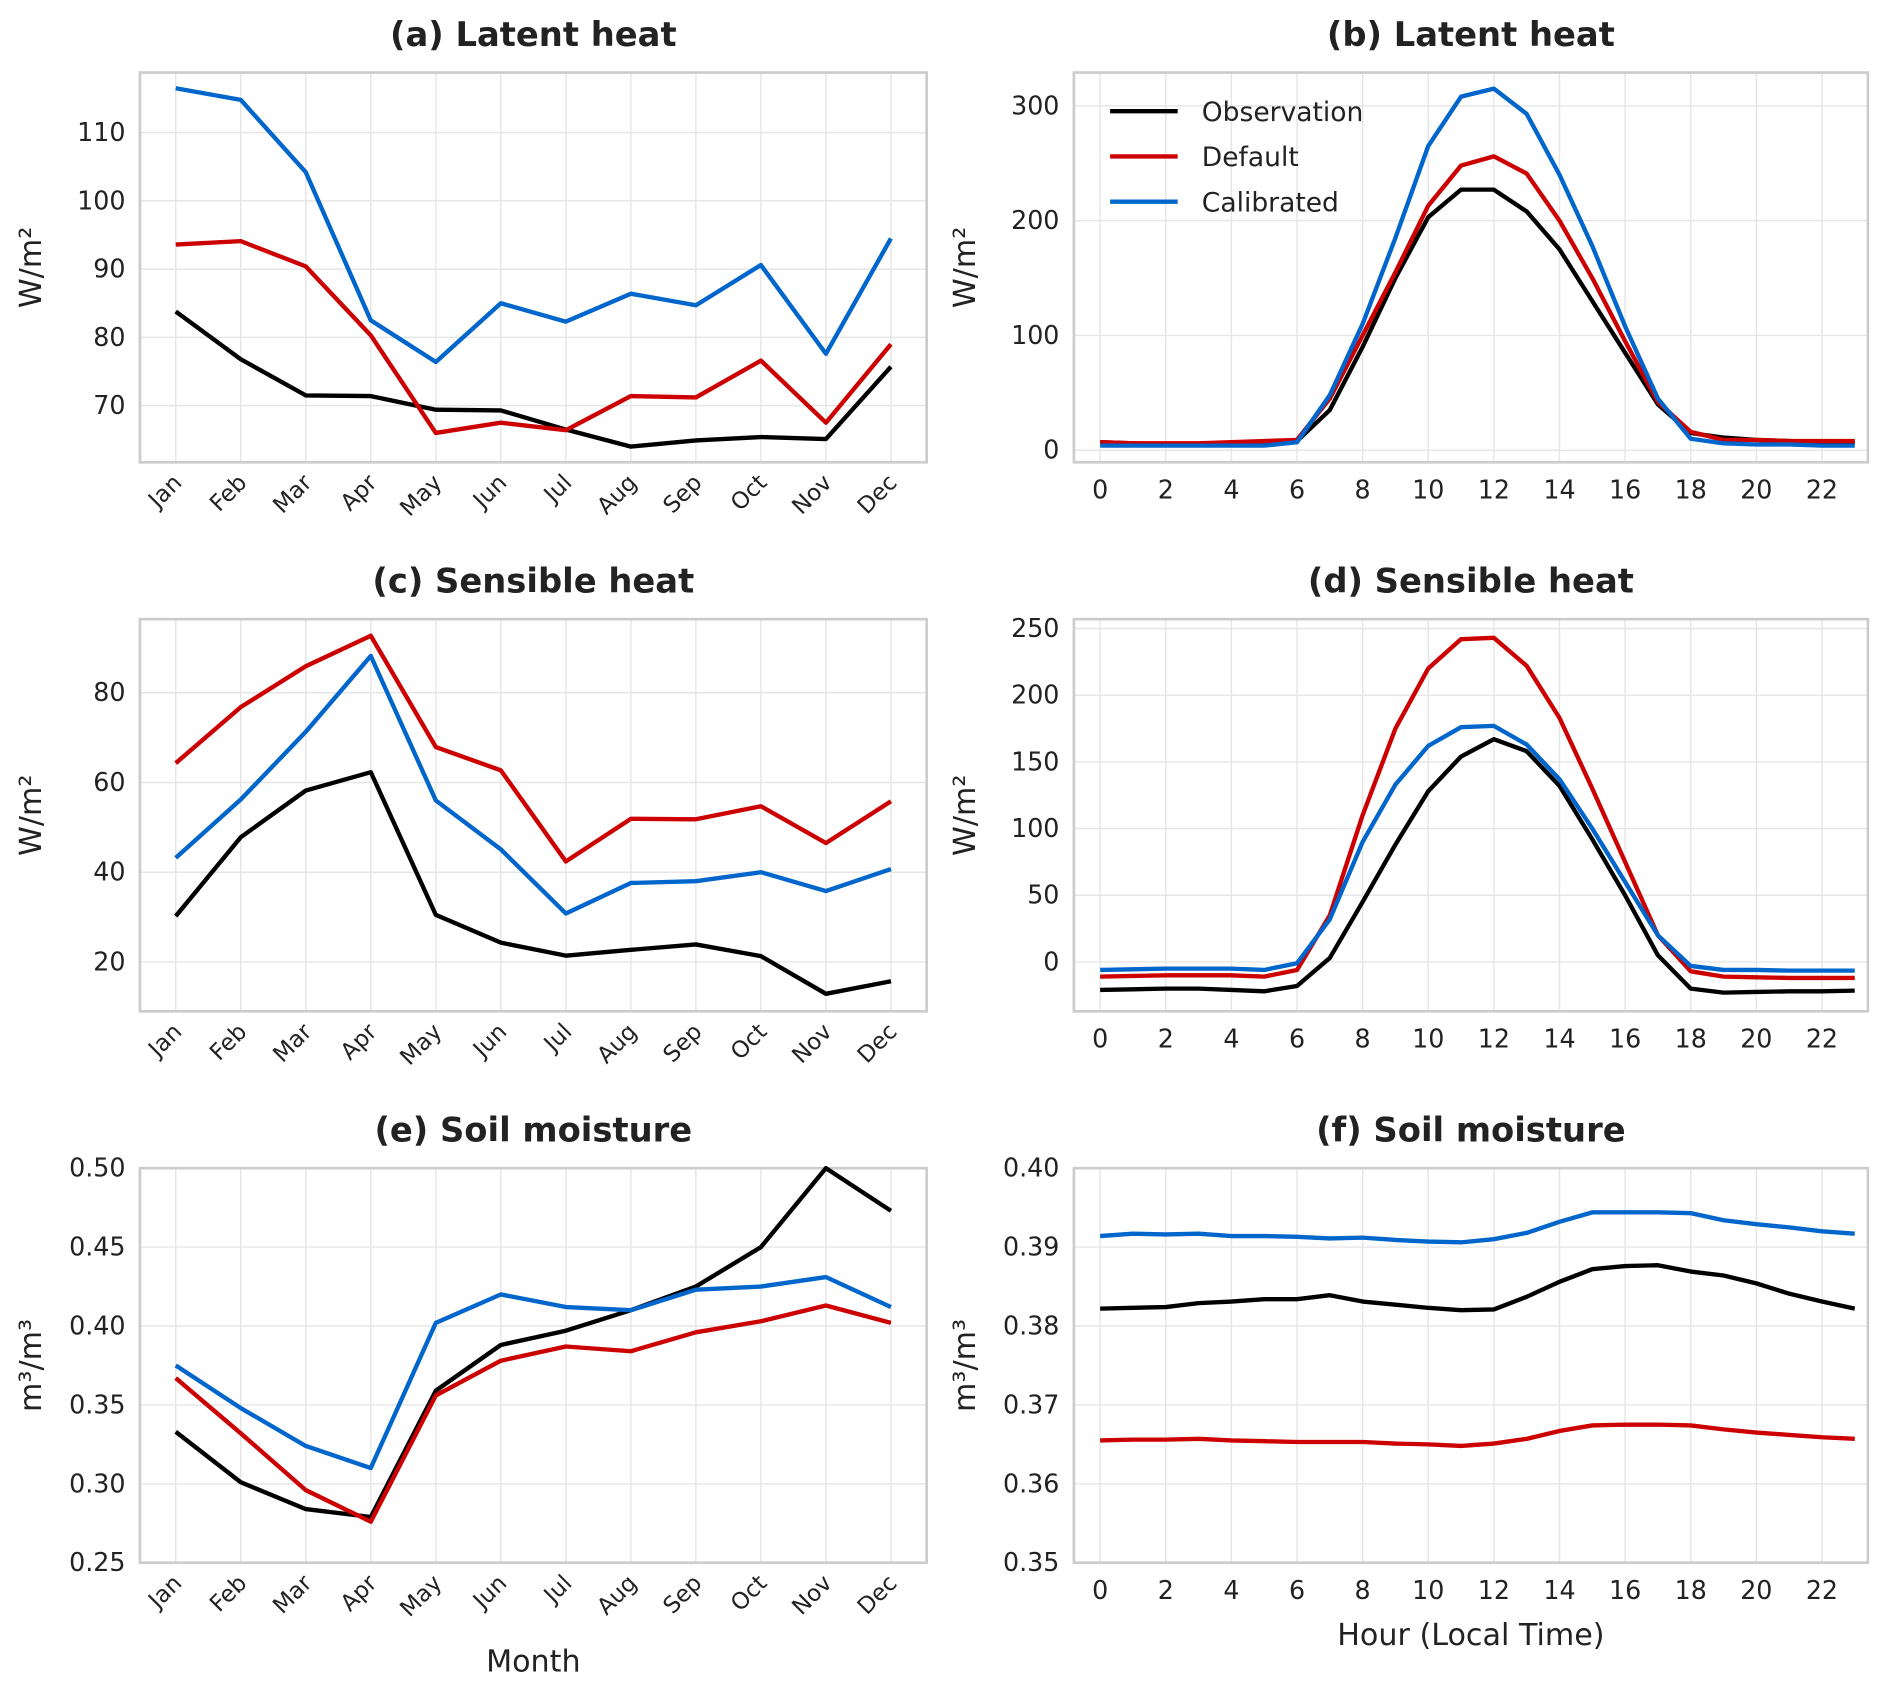  What do you see at coordinates (359, 1593) in the screenshot?
I see `x-tick-label: Apr` at bounding box center [359, 1593].